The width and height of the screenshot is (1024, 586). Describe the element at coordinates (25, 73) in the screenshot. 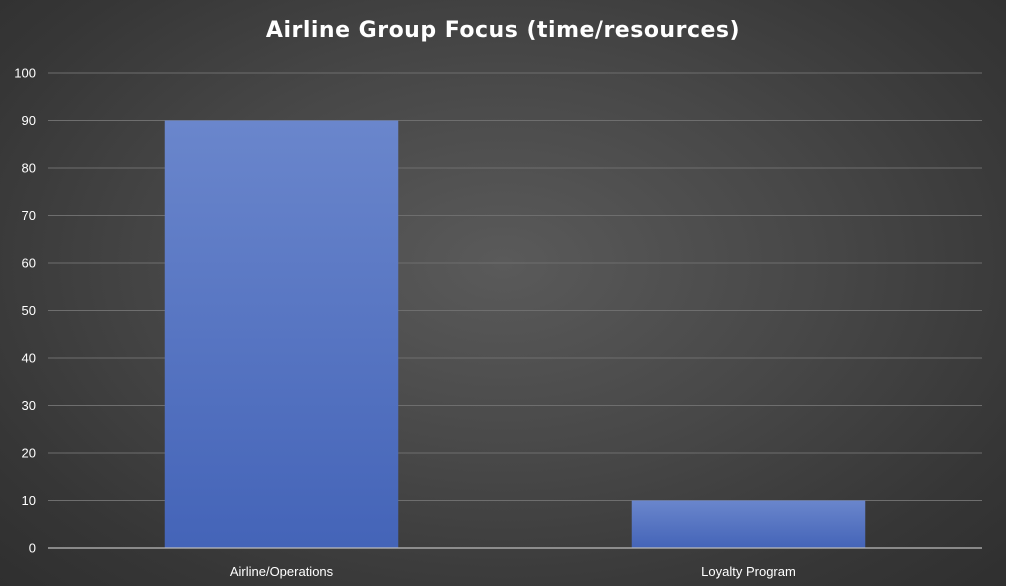

I see `y-tick-label: 100` at that location.